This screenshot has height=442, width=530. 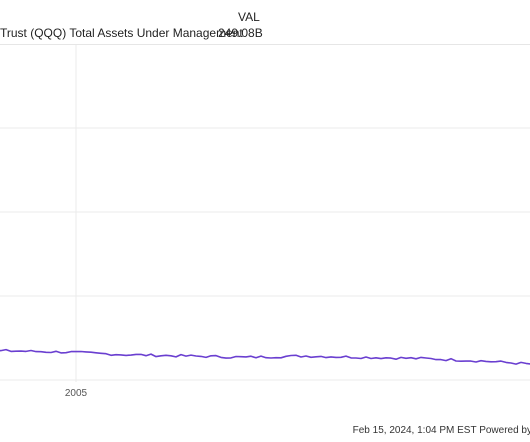 I want to click on footer-note: Feb 15, 2024, 1:04 PM EST Powered by, so click(x=441, y=430).